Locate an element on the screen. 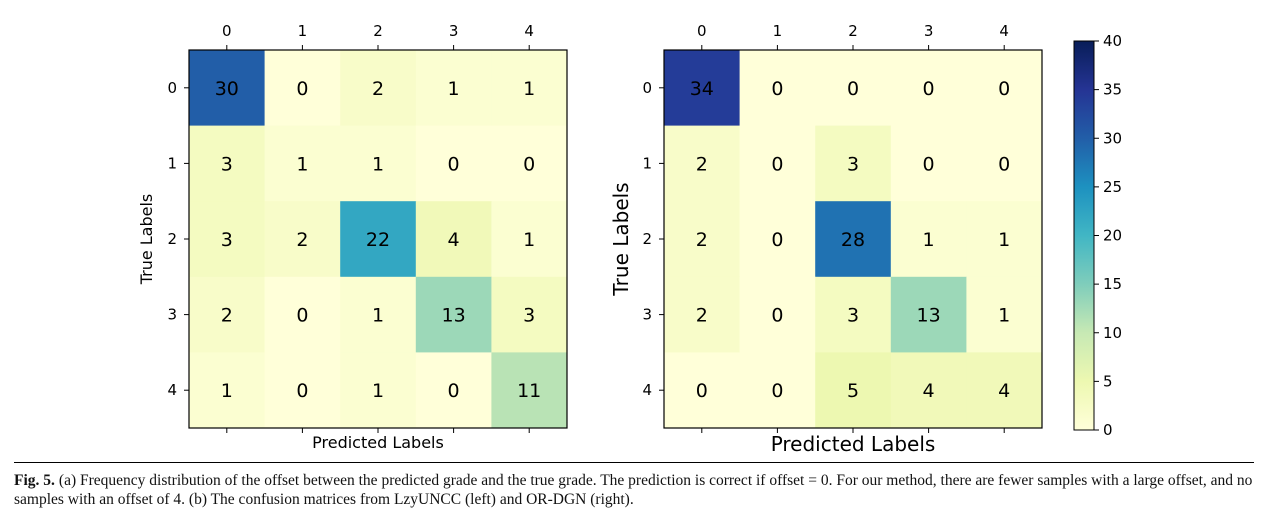 This screenshot has height=521, width=1268. colorbar-tick-label: 5 is located at coordinates (1108, 381).